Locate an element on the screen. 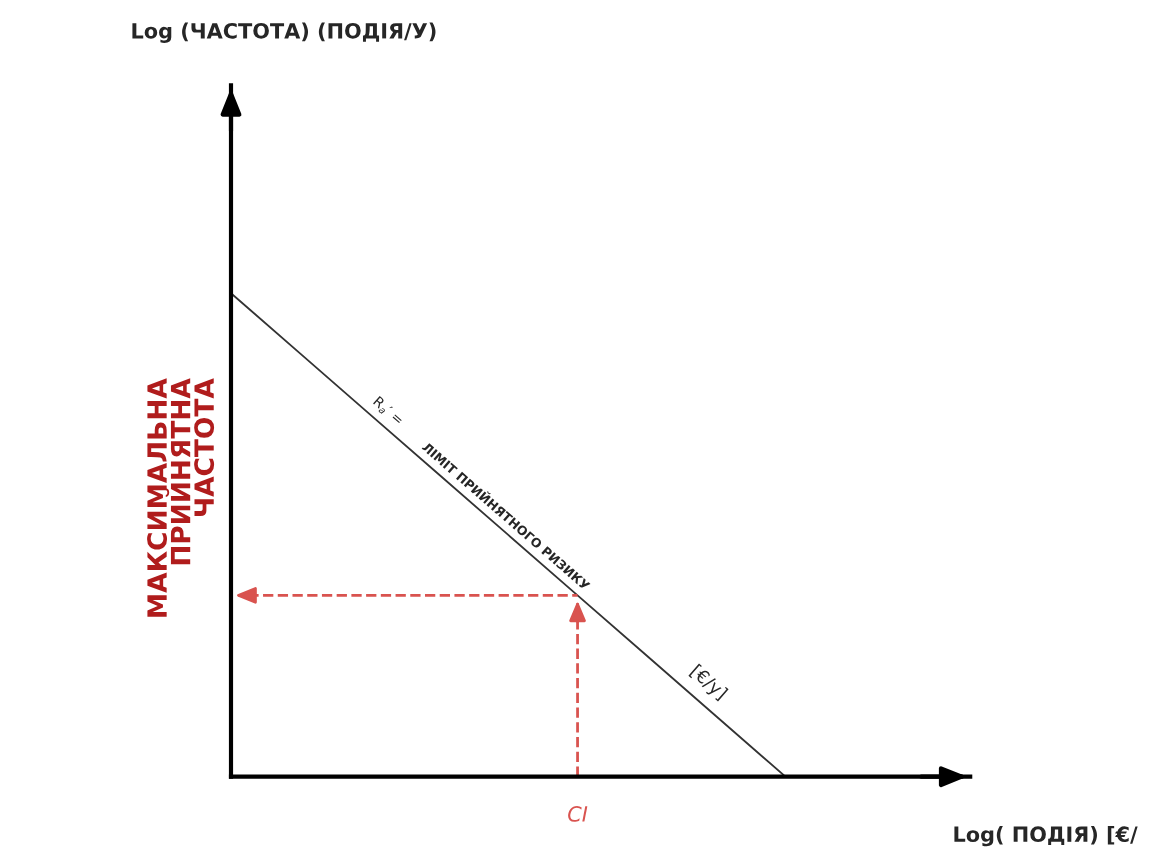 The height and width of the screenshot is (862, 1155). text: CI is located at coordinates (578, 814).